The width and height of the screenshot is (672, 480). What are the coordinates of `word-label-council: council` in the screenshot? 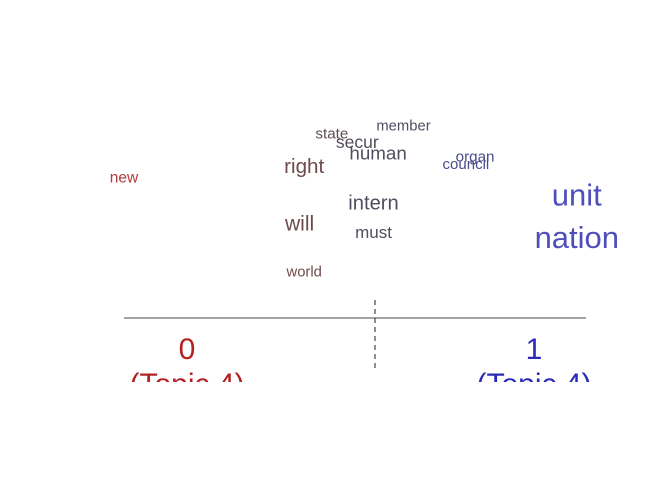 It's located at (466, 164).